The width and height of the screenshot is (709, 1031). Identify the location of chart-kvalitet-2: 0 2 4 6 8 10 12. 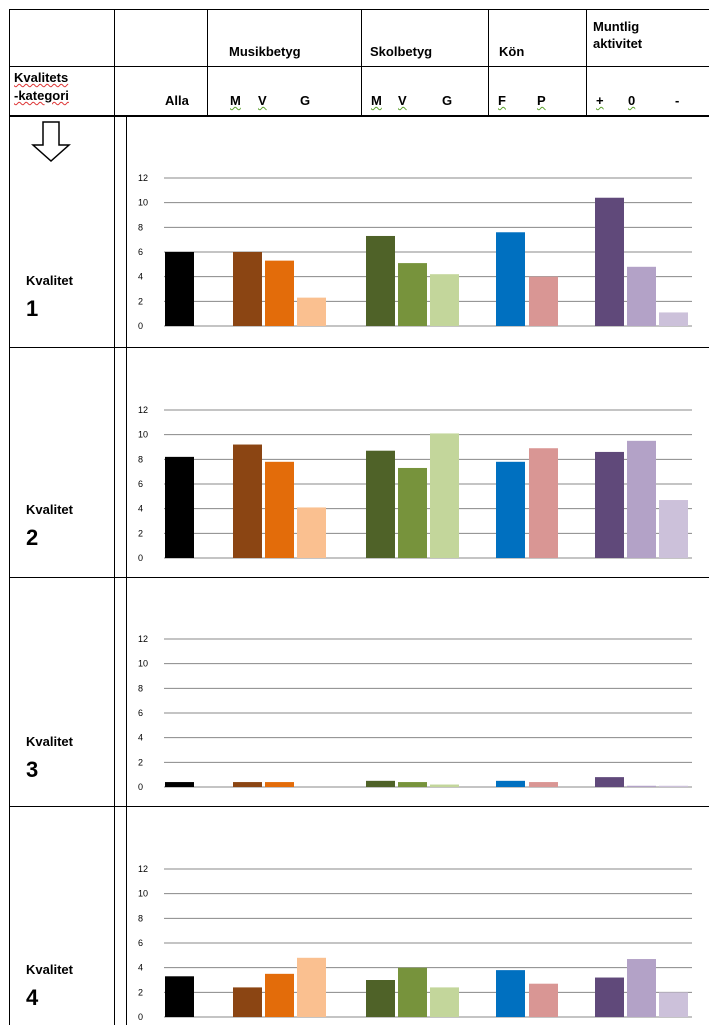
(415, 484).